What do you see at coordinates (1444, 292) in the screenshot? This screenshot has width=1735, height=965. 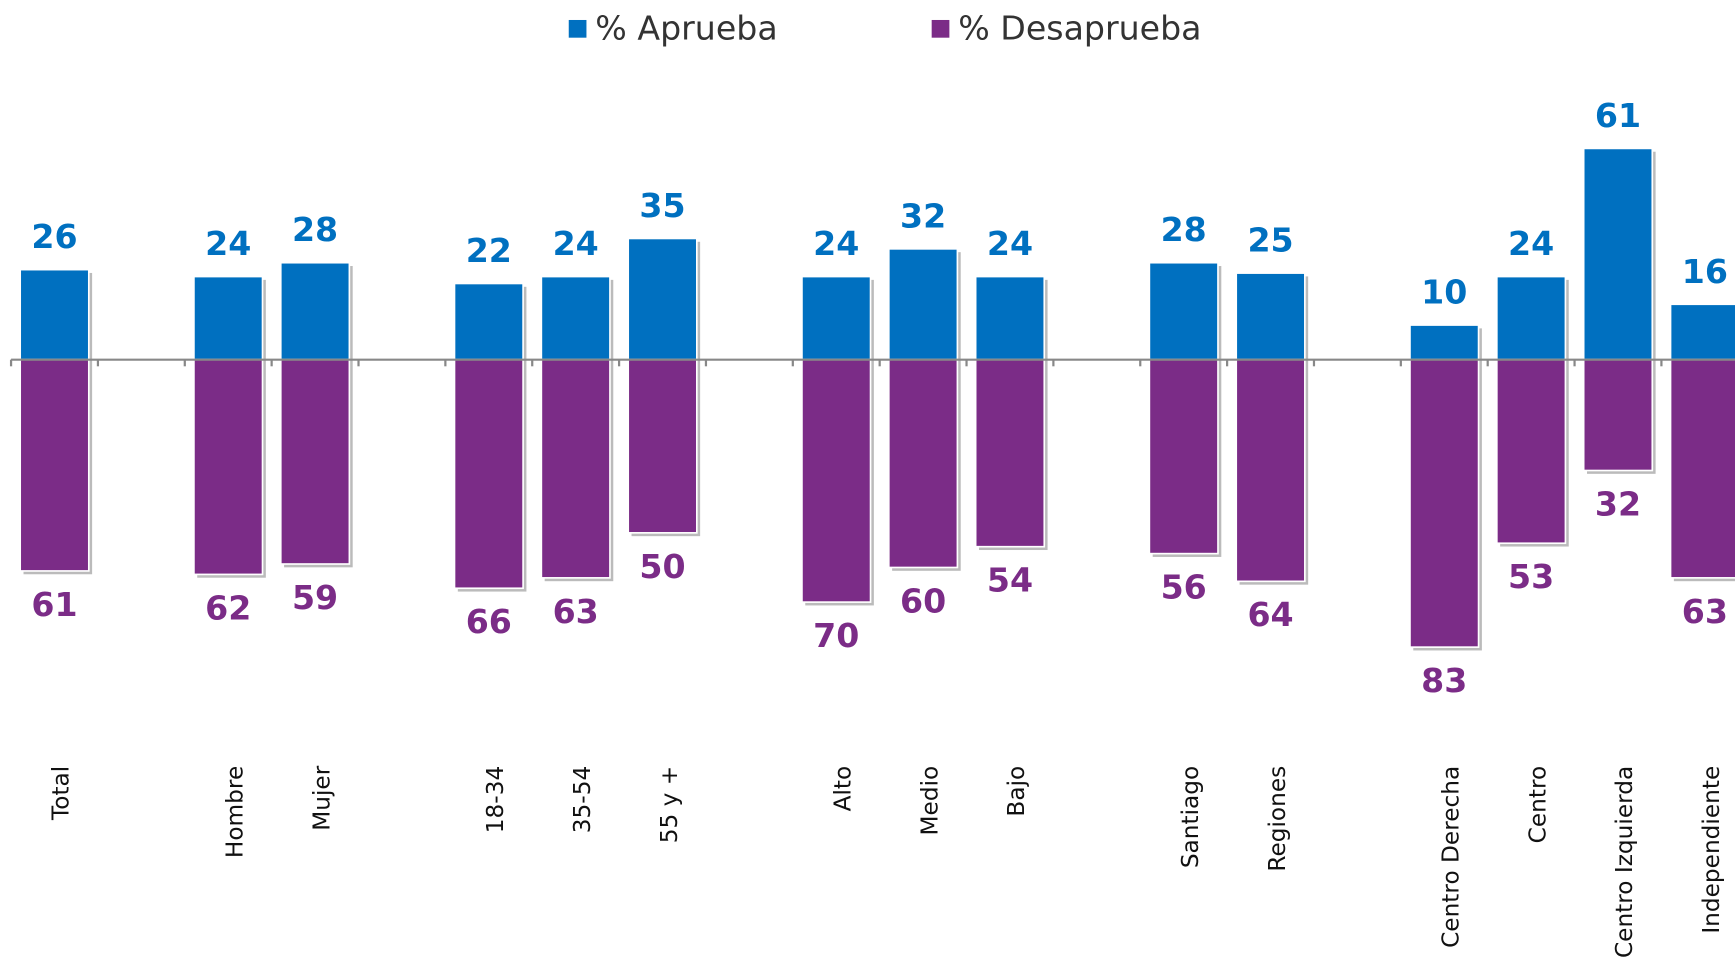 I see `value-label: 10` at bounding box center [1444, 292].